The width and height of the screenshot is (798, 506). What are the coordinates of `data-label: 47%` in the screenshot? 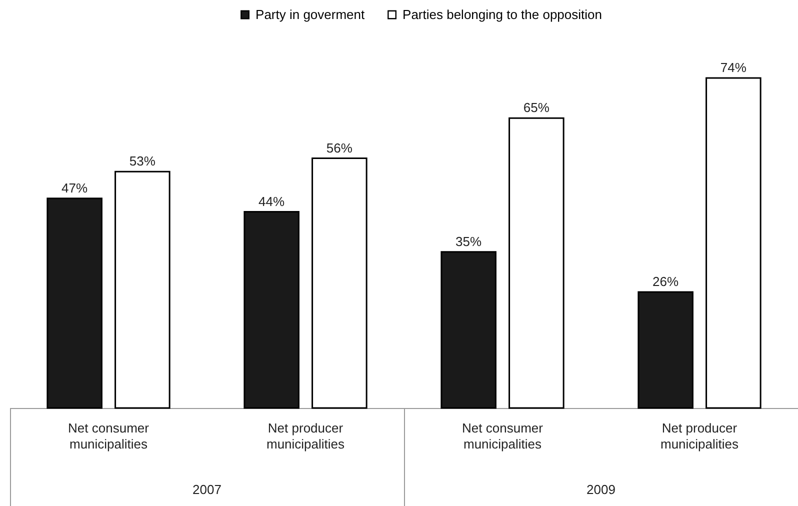 It's located at (75, 188).